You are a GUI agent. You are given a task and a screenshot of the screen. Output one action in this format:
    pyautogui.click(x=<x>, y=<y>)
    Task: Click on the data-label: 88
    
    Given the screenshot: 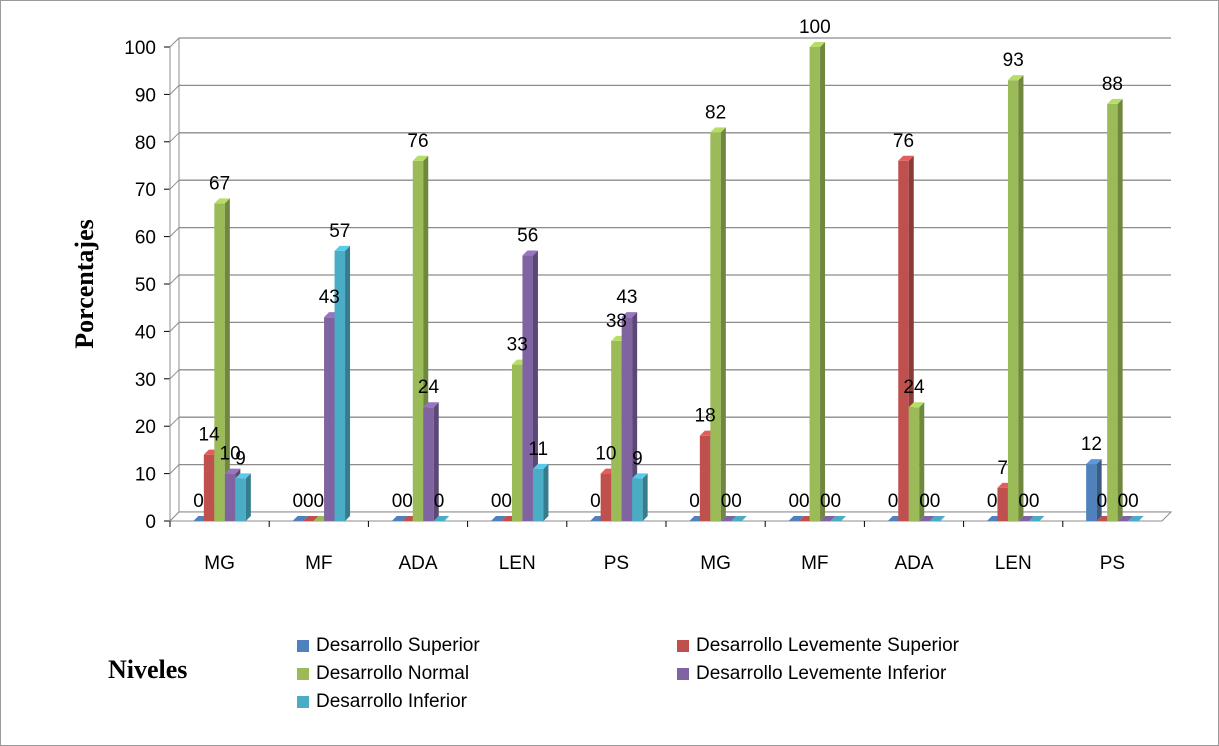 What is the action you would take?
    pyautogui.click(x=1112, y=84)
    